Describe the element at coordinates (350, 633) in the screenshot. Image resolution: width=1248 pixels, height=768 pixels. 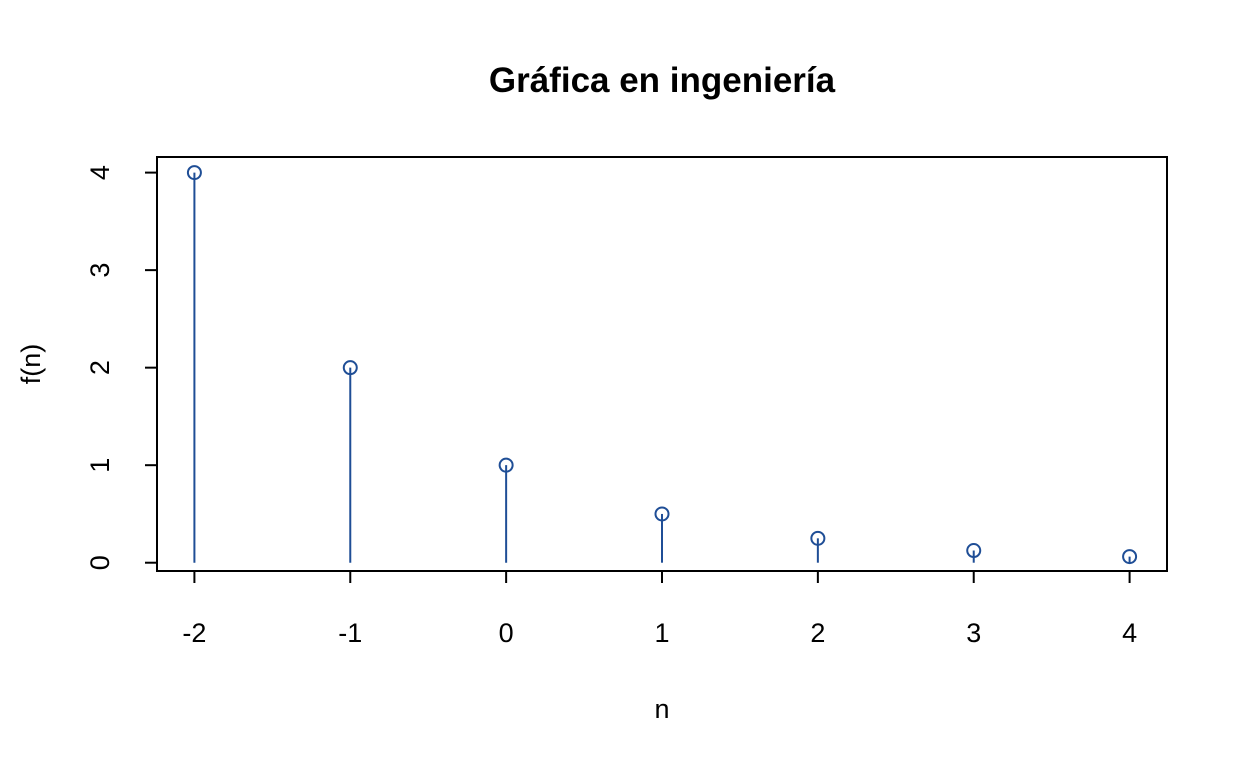
I see `x-tick-label: -1` at that location.